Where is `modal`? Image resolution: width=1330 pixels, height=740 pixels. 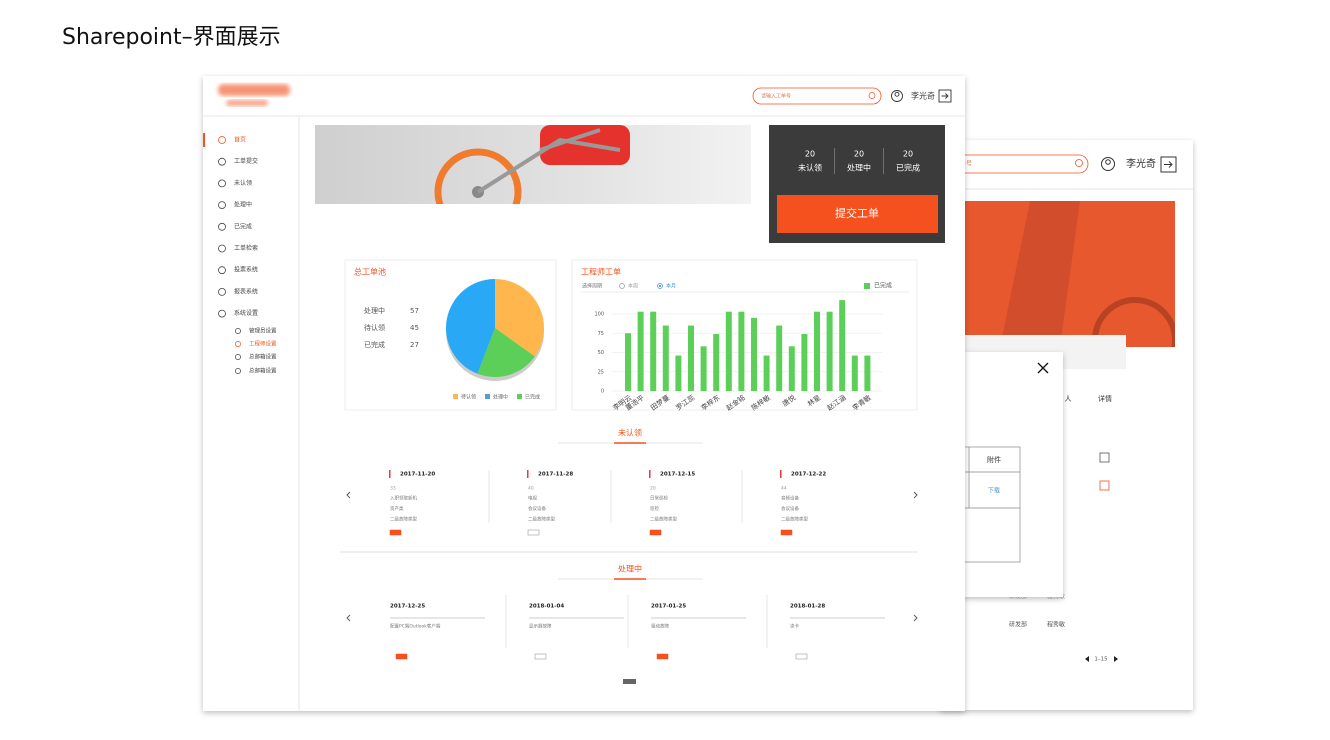 modal is located at coordinates (1011, 474).